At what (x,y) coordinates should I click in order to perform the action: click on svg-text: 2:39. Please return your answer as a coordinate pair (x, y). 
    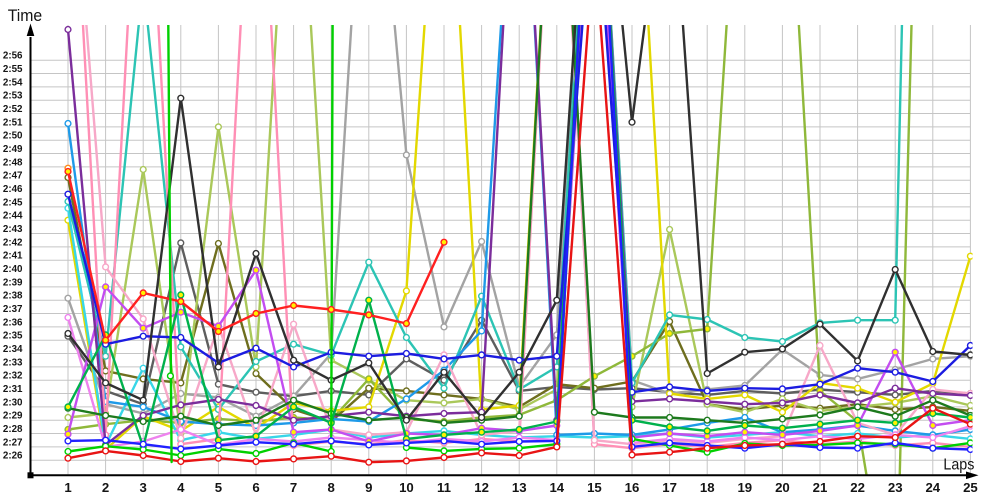
    Looking at the image, I should click on (13, 282).